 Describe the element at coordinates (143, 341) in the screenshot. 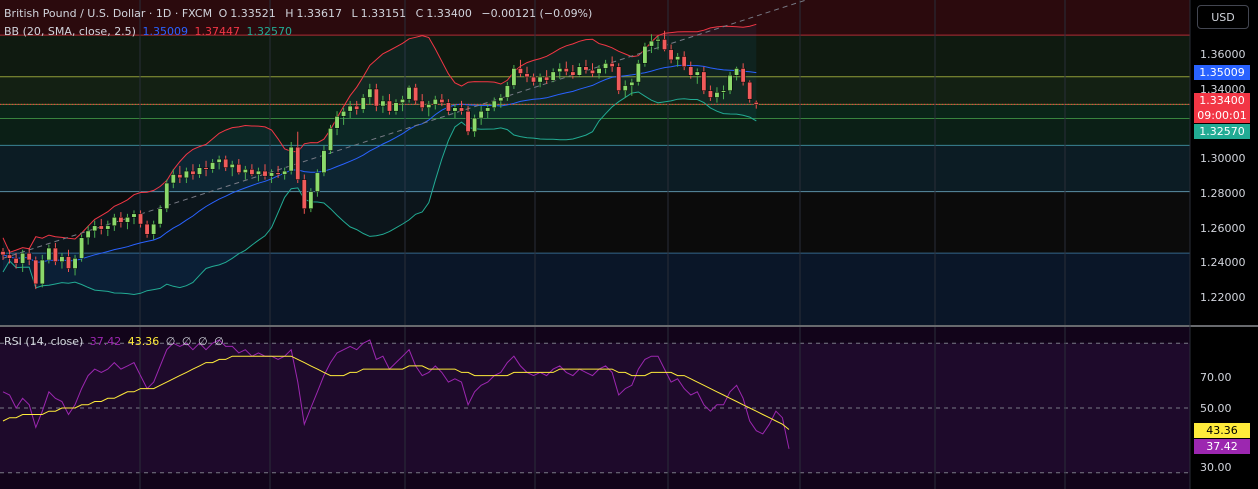

I see `rsi-ma-value: 43.36` at that location.